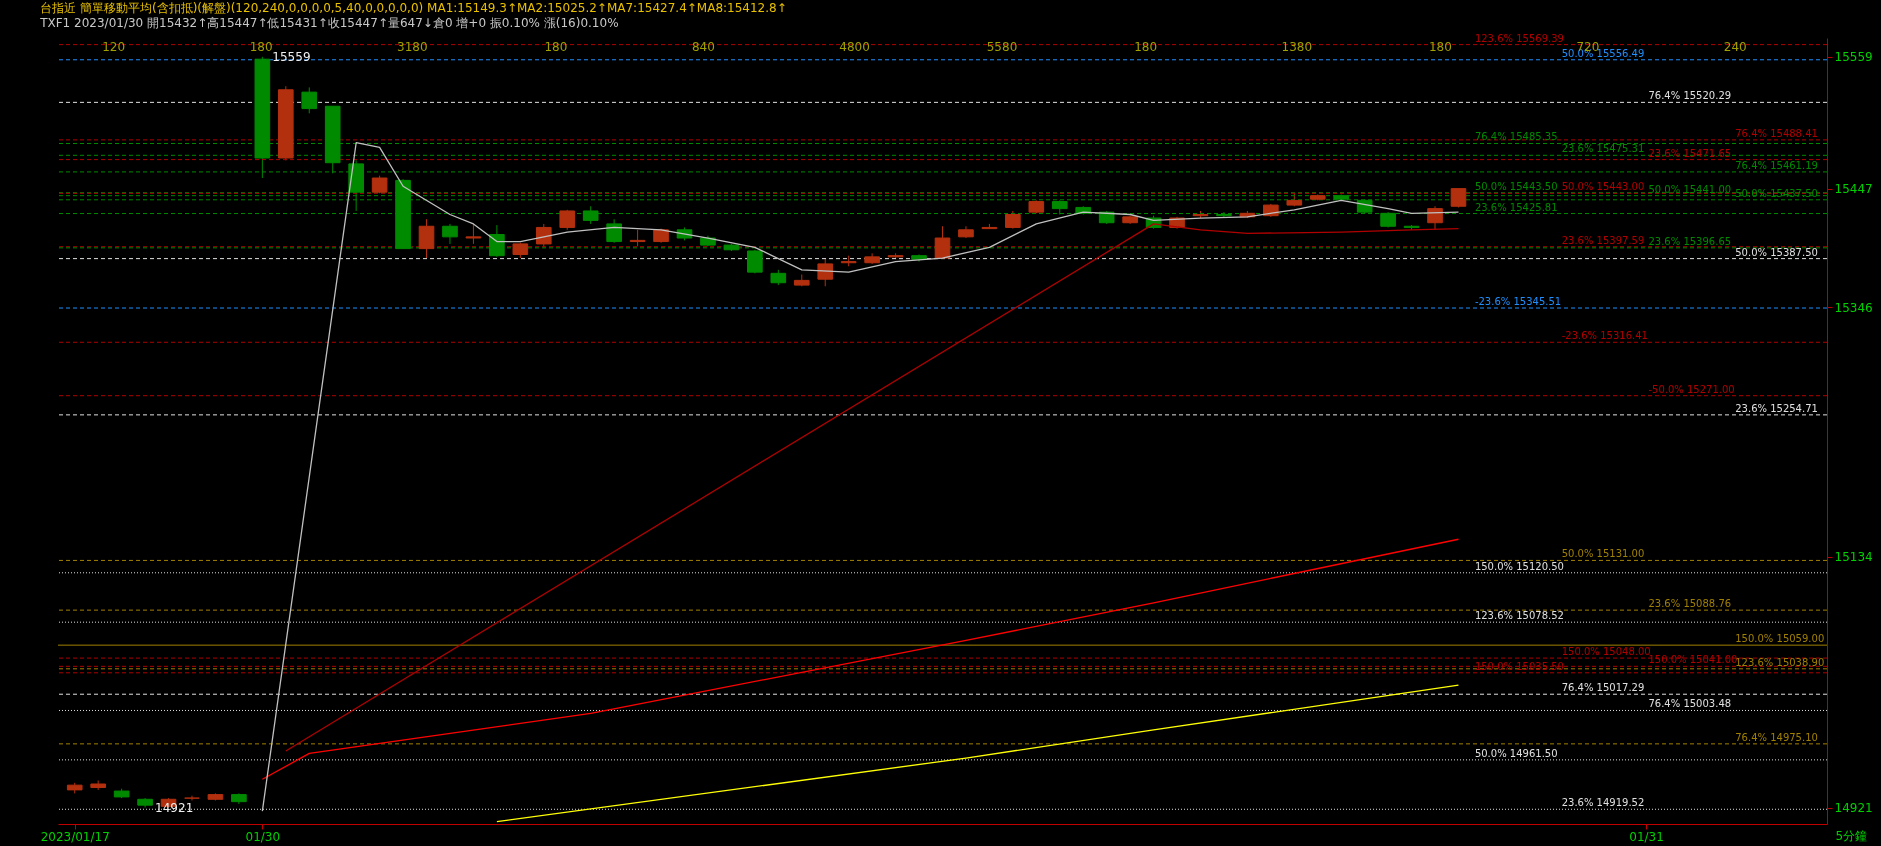  Describe the element at coordinates (1002, 47) in the screenshot. I see `annotation: 5580` at that location.